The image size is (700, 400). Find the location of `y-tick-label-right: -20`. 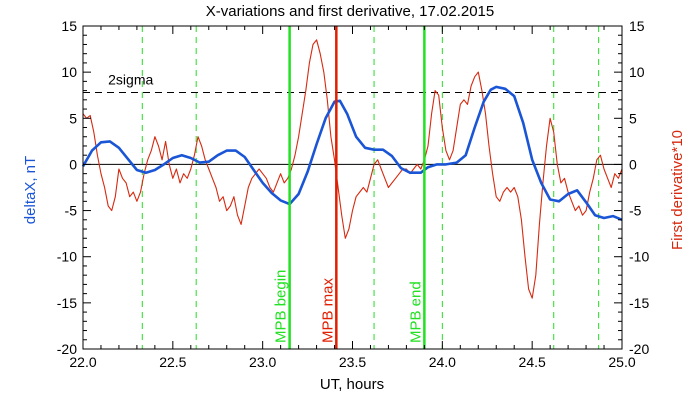

y-tick-label-right: -20 is located at coordinates (639, 349).